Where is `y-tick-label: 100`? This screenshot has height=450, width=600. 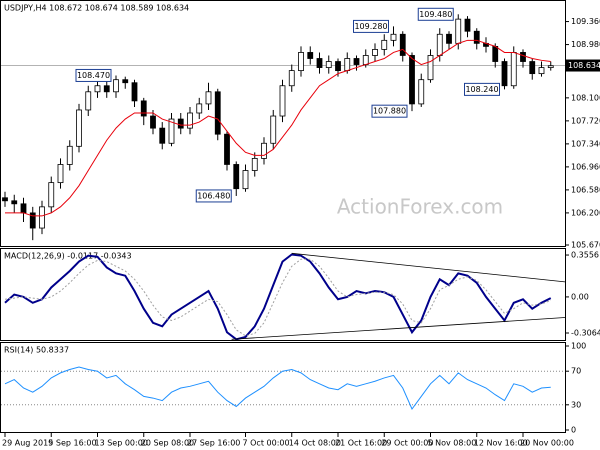 y-tick-label: 100 is located at coordinates (578, 346).